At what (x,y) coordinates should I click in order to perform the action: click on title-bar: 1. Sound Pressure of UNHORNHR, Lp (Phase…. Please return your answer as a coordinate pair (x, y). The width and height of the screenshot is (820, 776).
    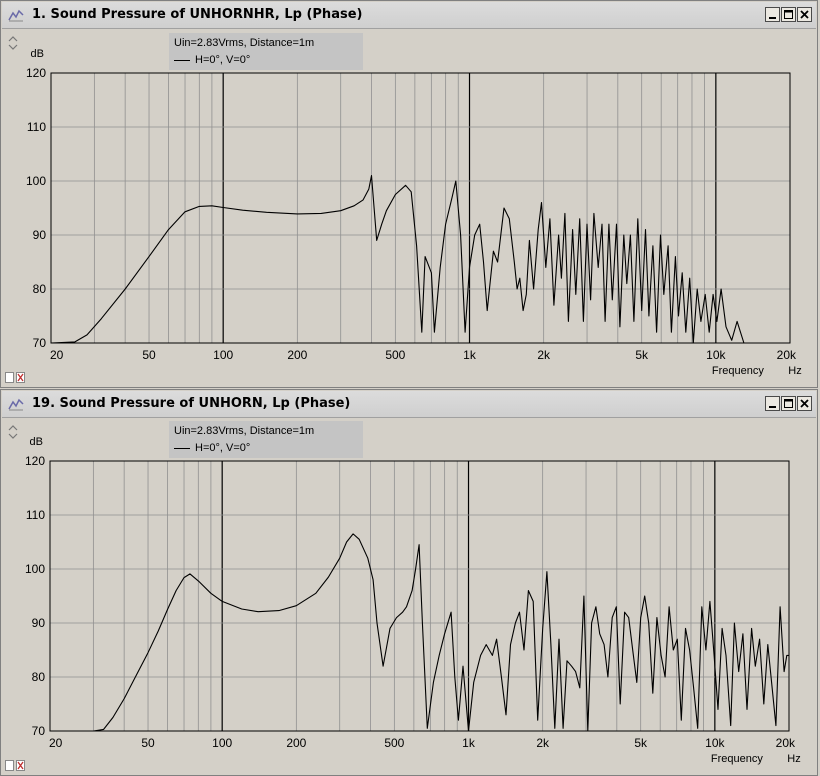
    Looking at the image, I should click on (409, 15).